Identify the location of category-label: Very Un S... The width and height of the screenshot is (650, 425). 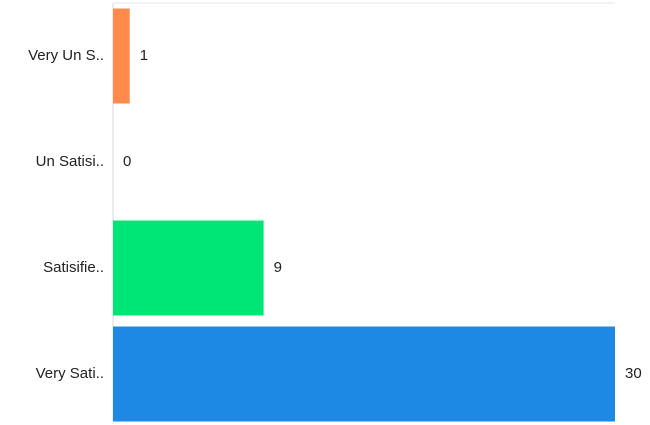
(66, 55).